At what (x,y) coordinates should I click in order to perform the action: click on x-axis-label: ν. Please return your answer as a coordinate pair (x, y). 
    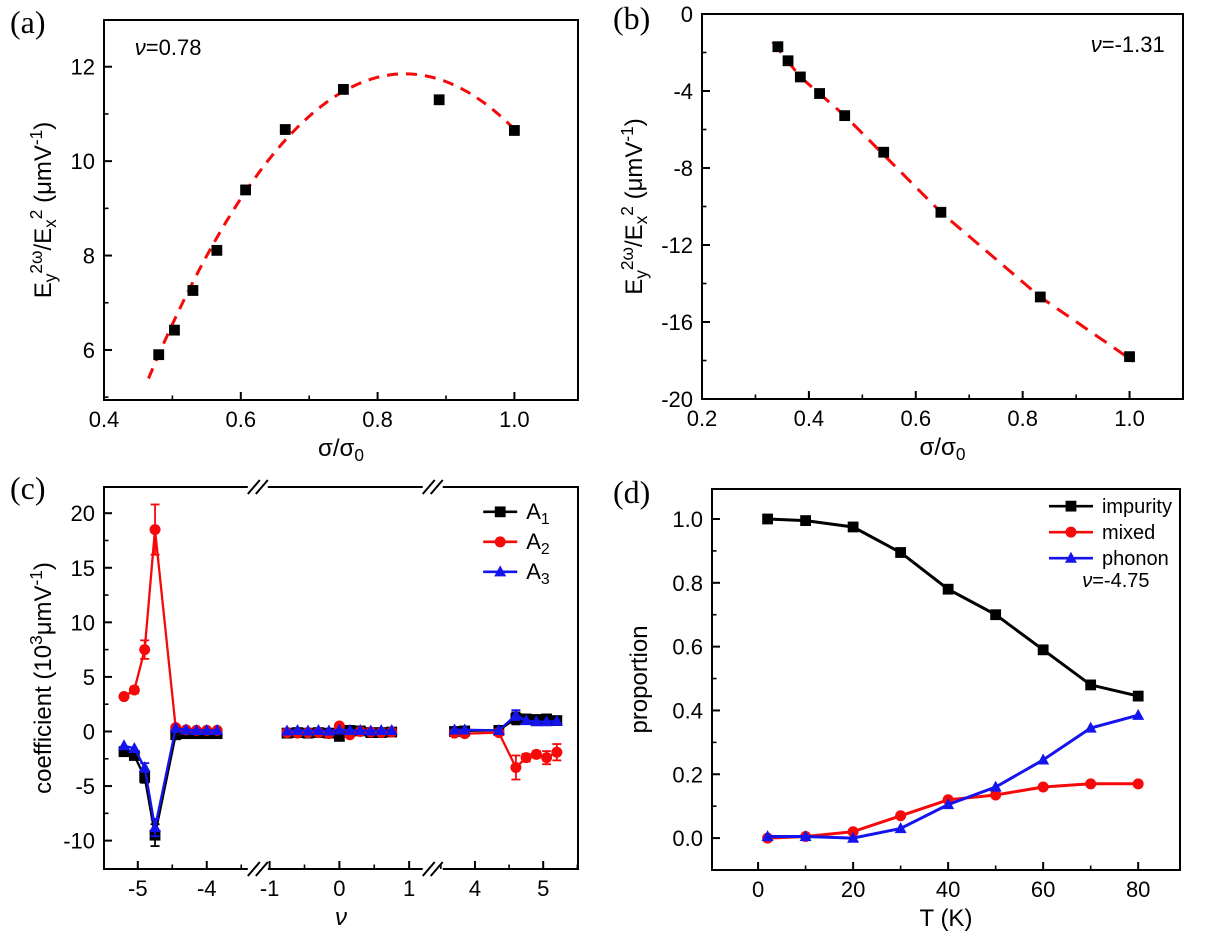
    Looking at the image, I should click on (341, 917).